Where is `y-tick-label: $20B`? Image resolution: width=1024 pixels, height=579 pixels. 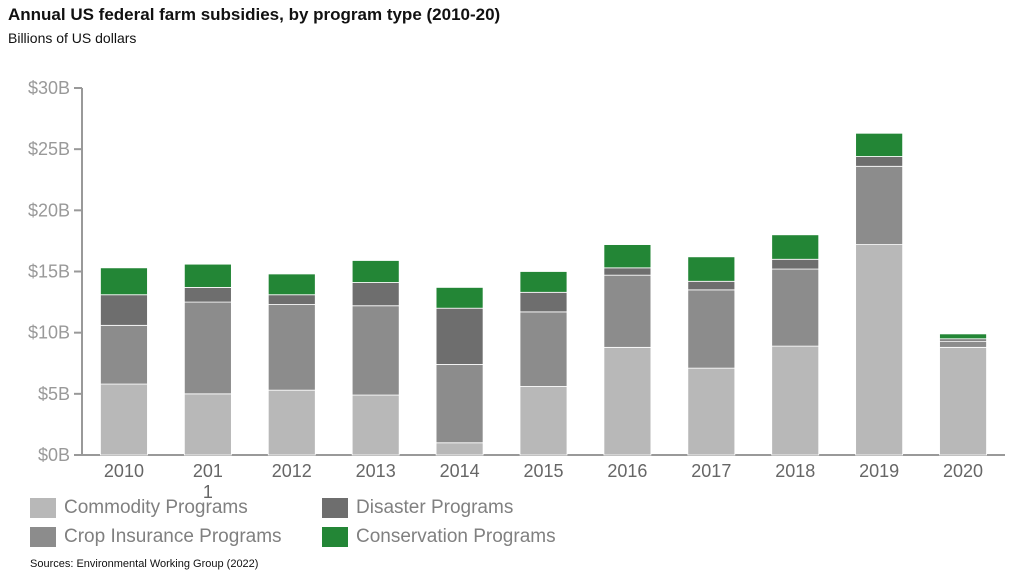
y-tick-label: $20B is located at coordinates (49, 210).